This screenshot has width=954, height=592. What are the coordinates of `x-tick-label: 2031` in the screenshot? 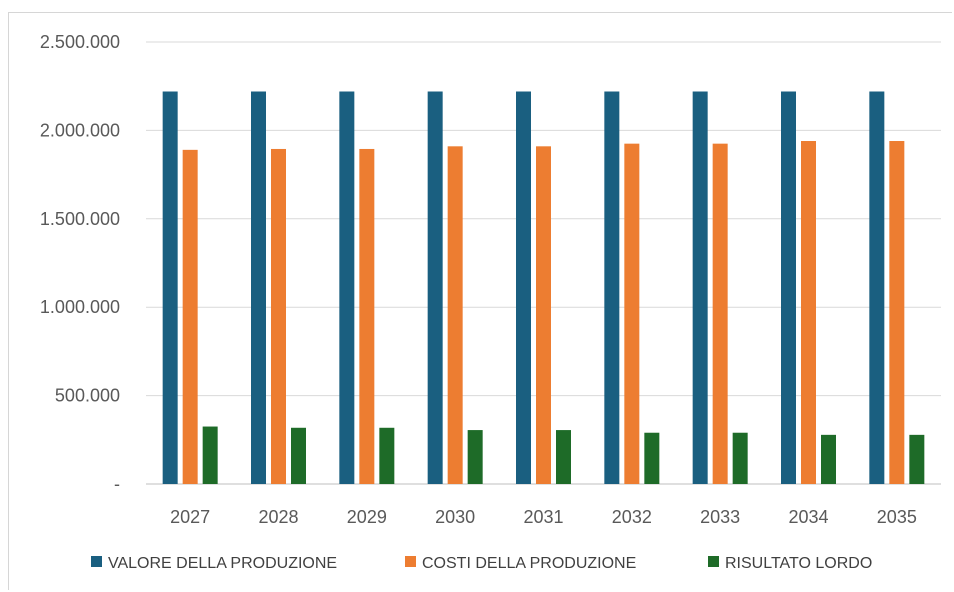 It's located at (543, 517).